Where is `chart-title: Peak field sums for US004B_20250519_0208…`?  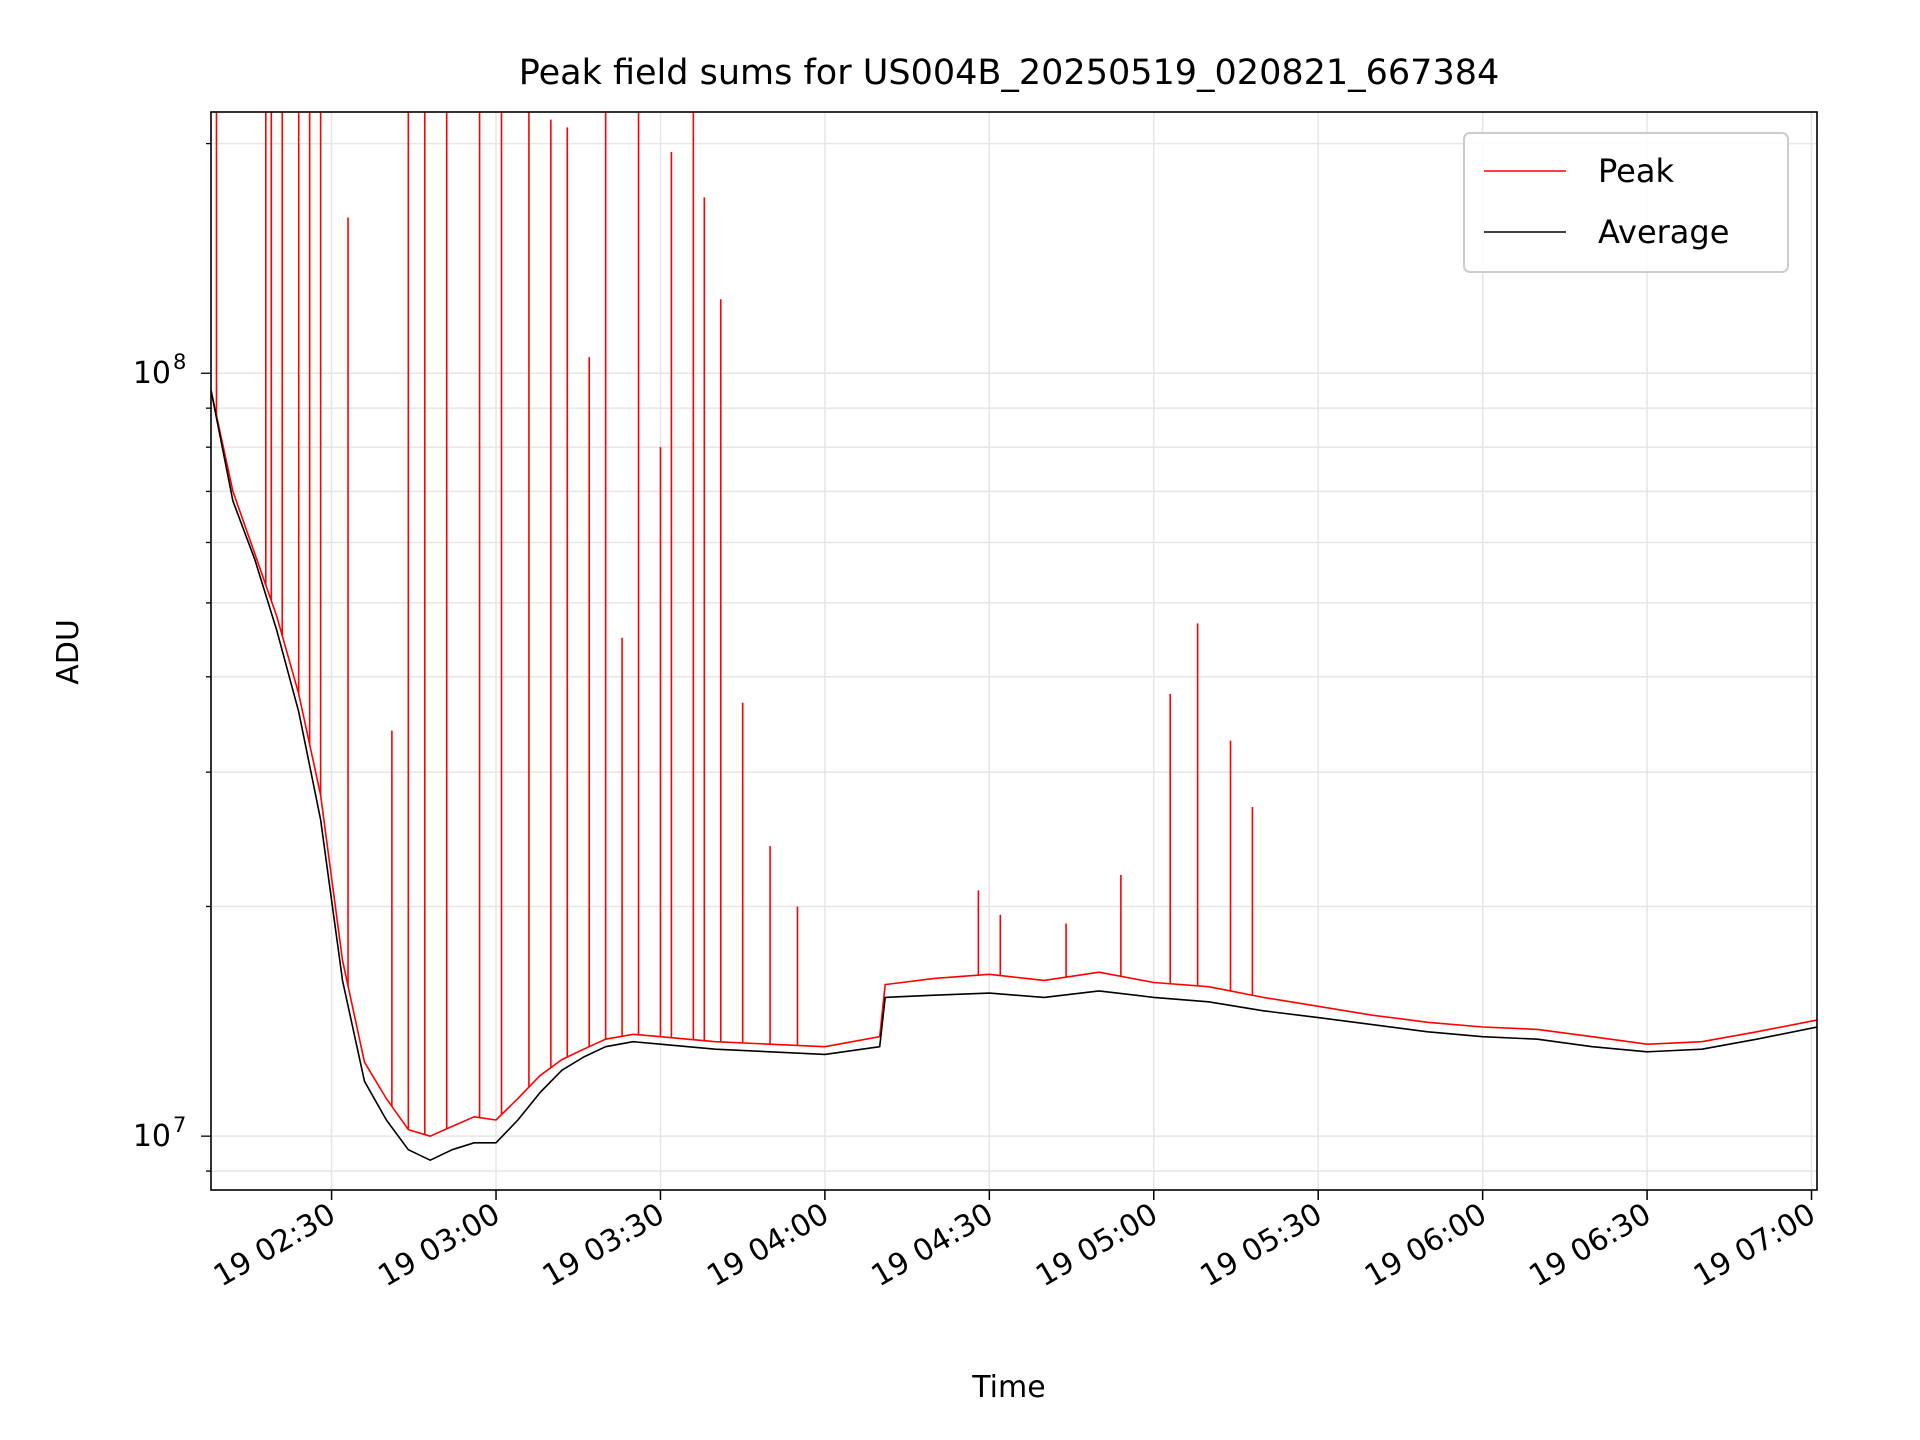 chart-title: Peak field sums for US004B_20250519_0208… is located at coordinates (1009, 73).